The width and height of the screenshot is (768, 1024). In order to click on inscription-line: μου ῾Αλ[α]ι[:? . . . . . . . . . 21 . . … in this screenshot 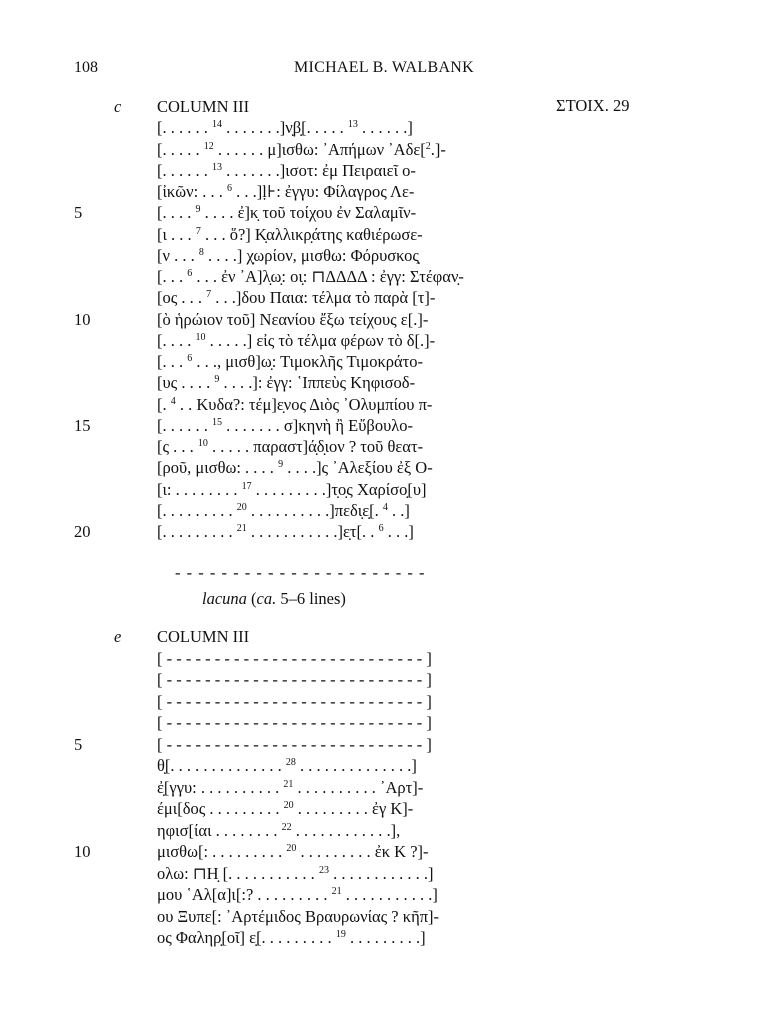, I will do `click(297, 894)`.